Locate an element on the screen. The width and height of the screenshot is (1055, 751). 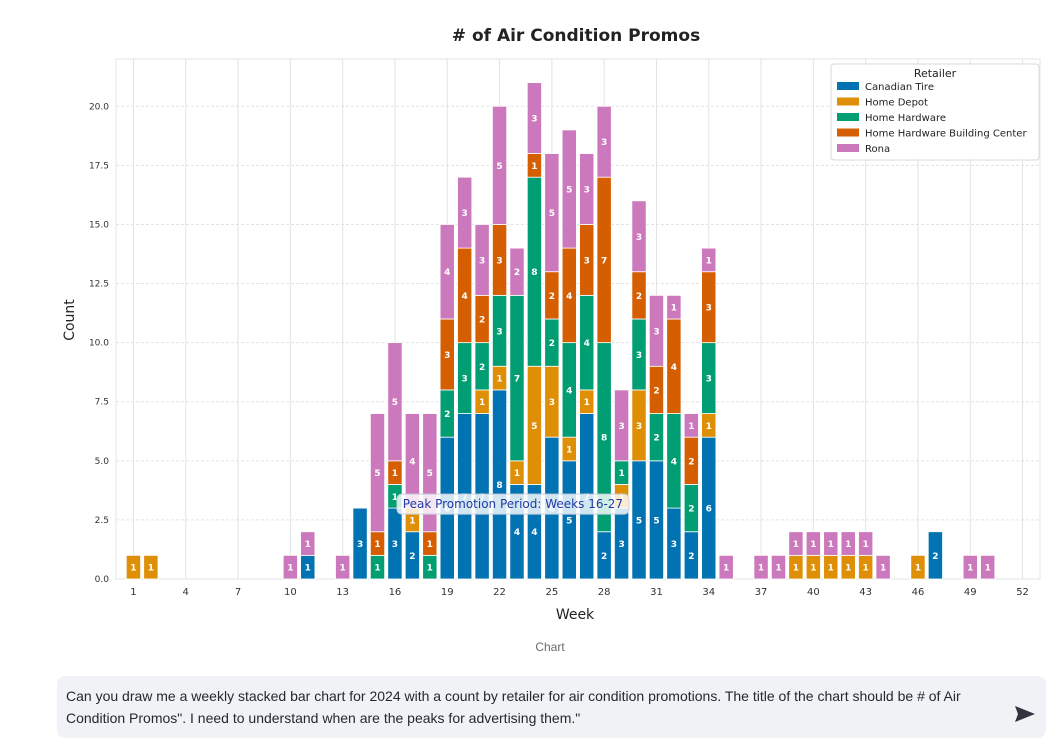
y-tick-label: 15.0 is located at coordinates (99, 225).